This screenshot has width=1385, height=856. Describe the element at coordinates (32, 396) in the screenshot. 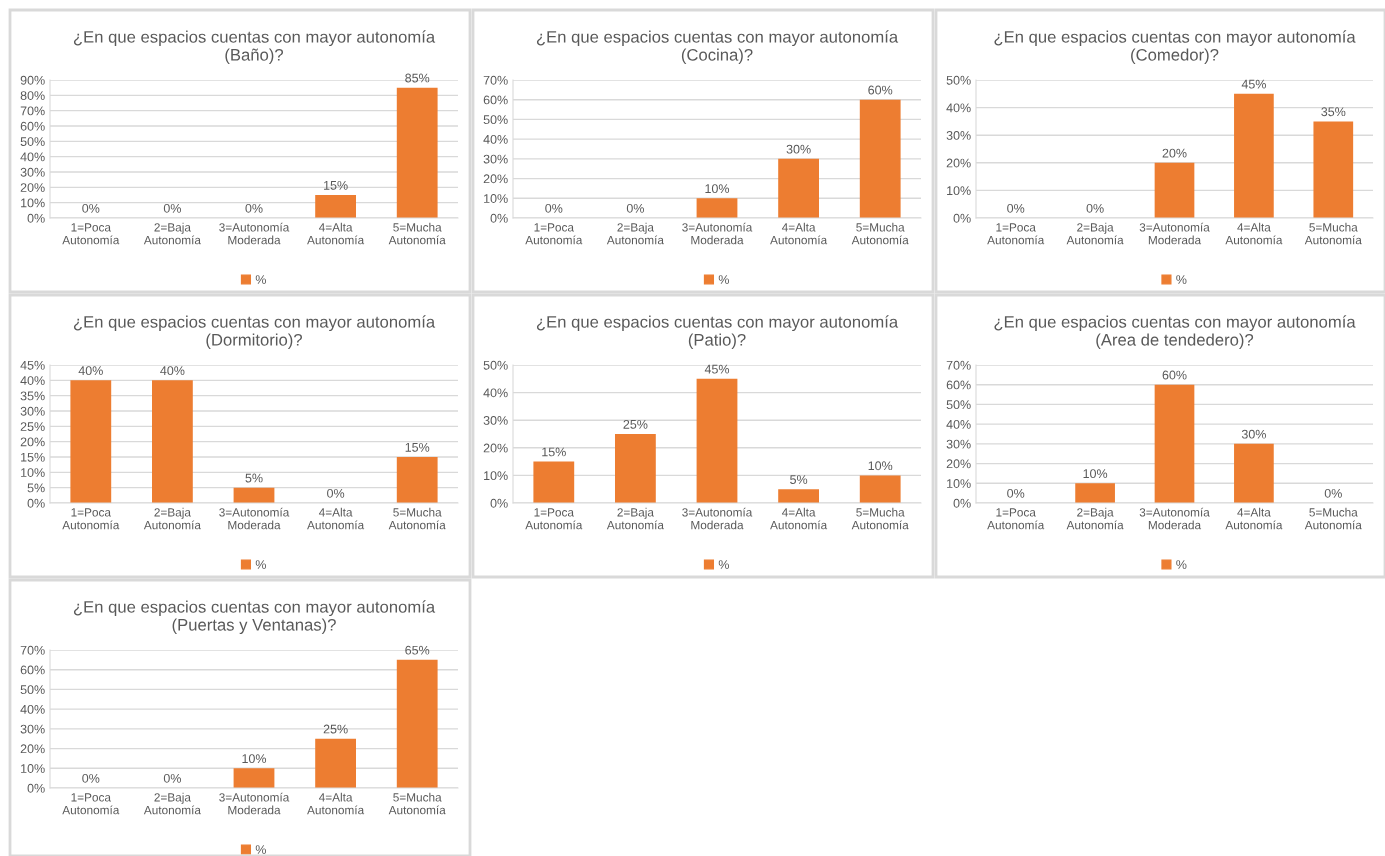

I see `y-tick-label: 35%` at that location.